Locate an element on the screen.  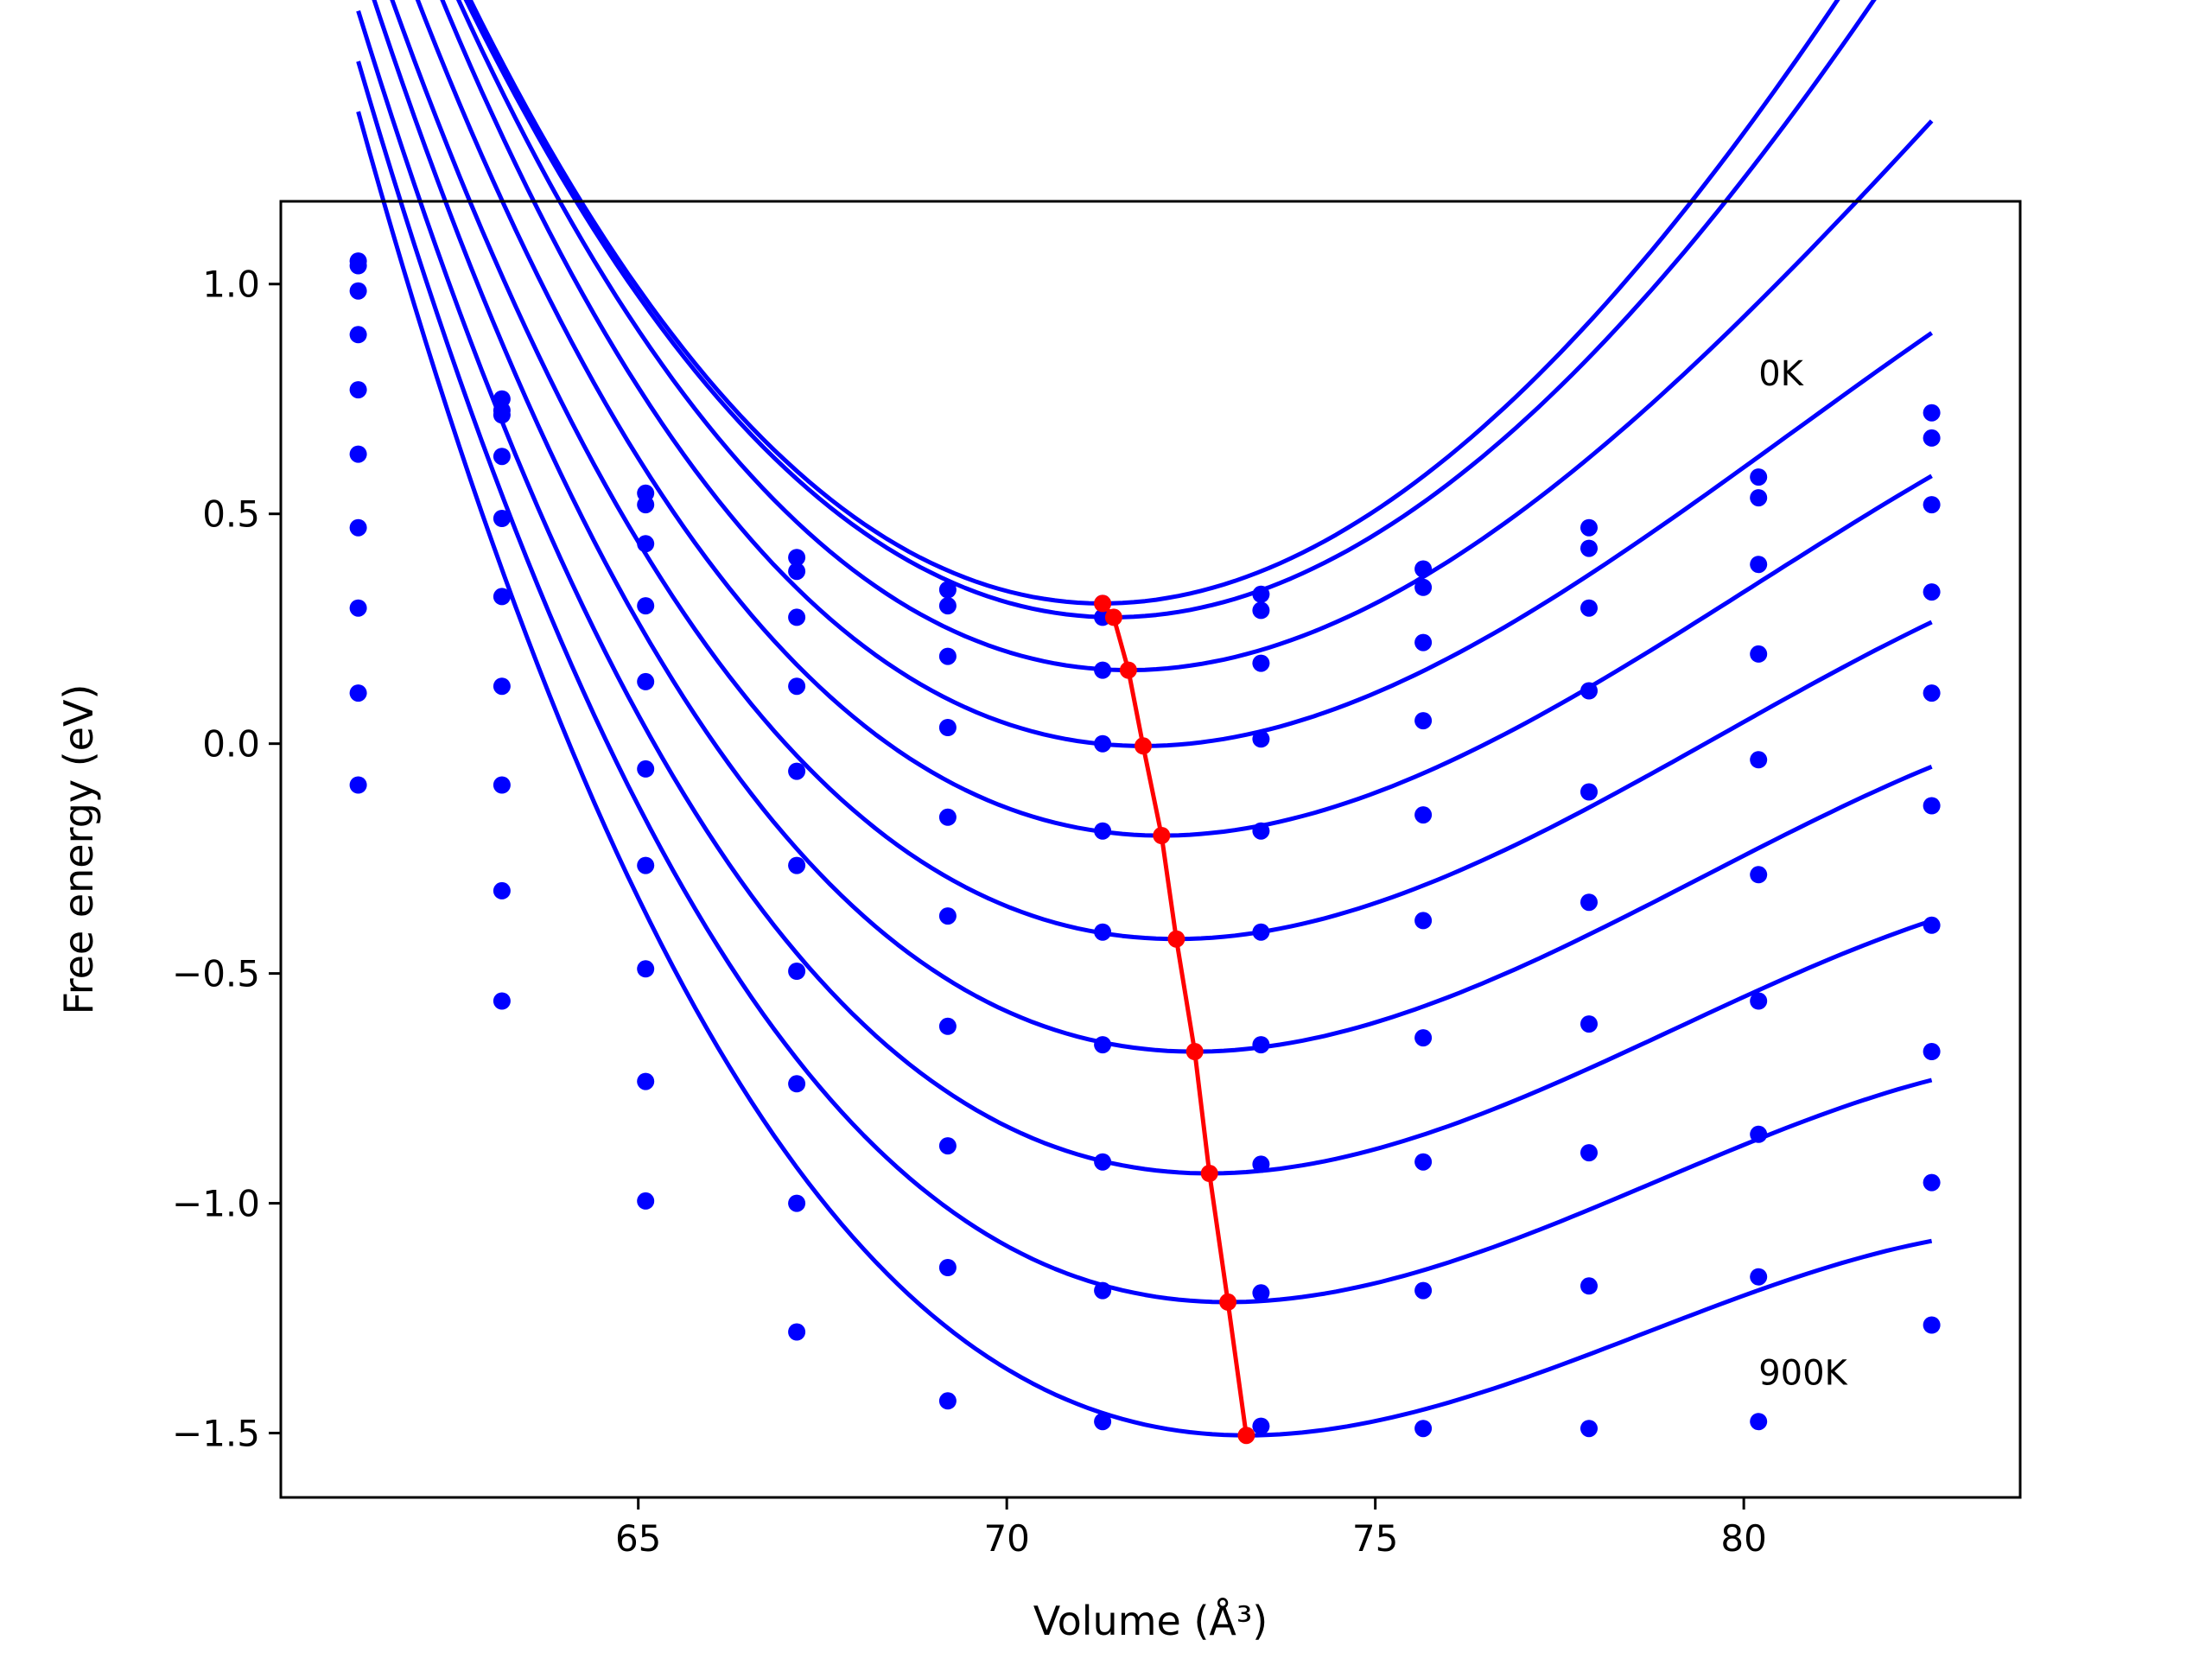
x-tick-label: 65 is located at coordinates (638, 1538).